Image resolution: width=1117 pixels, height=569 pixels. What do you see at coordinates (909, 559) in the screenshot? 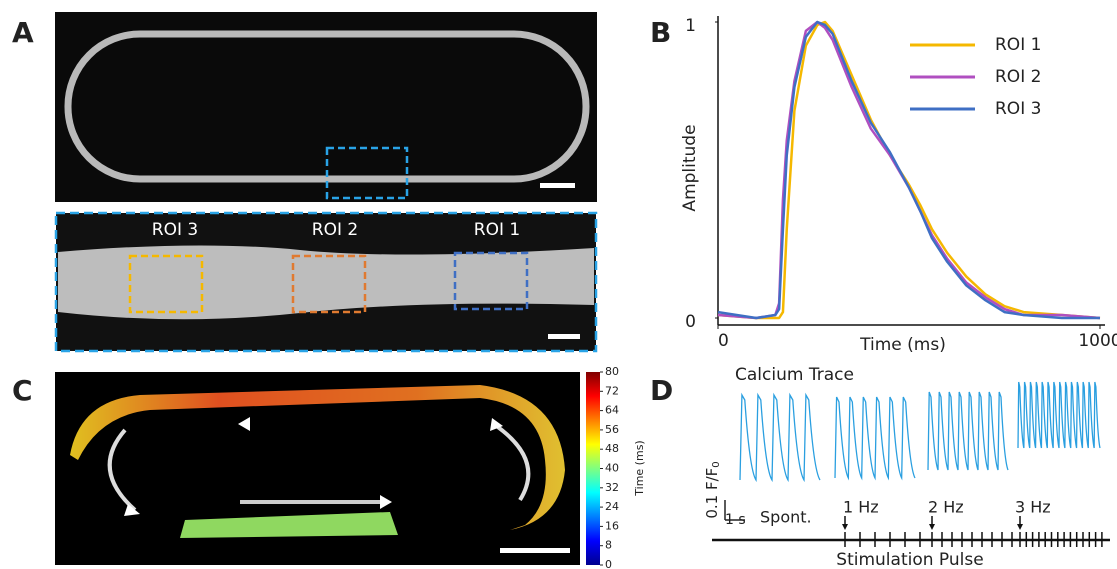
I see `stim-label: Stimulation Pulse` at bounding box center [909, 559].